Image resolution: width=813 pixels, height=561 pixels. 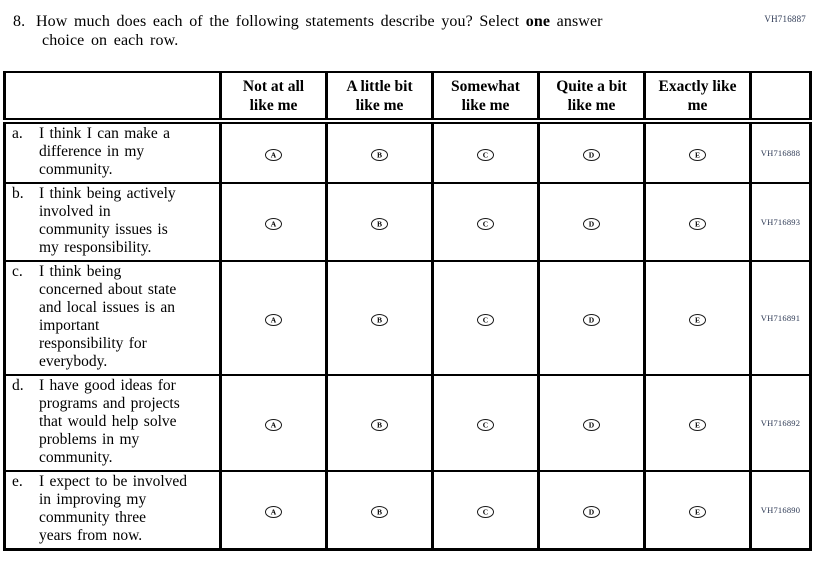 What do you see at coordinates (112, 97) in the screenshot?
I see `column-header-statements` at bounding box center [112, 97].